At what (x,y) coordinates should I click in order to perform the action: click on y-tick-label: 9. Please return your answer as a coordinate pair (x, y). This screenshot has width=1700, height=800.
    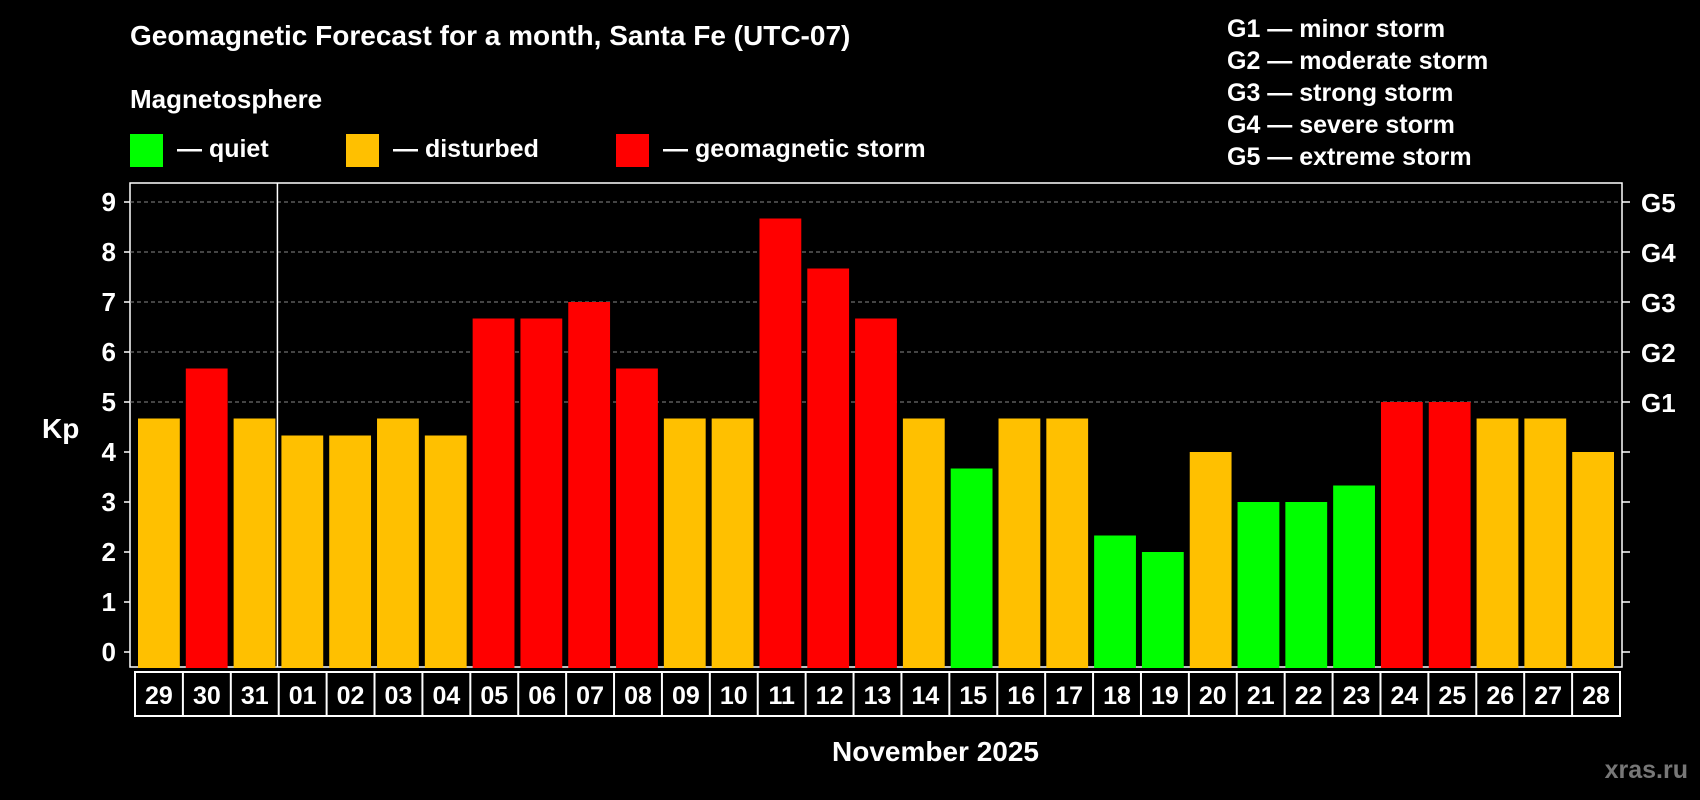
    Looking at the image, I should click on (109, 202).